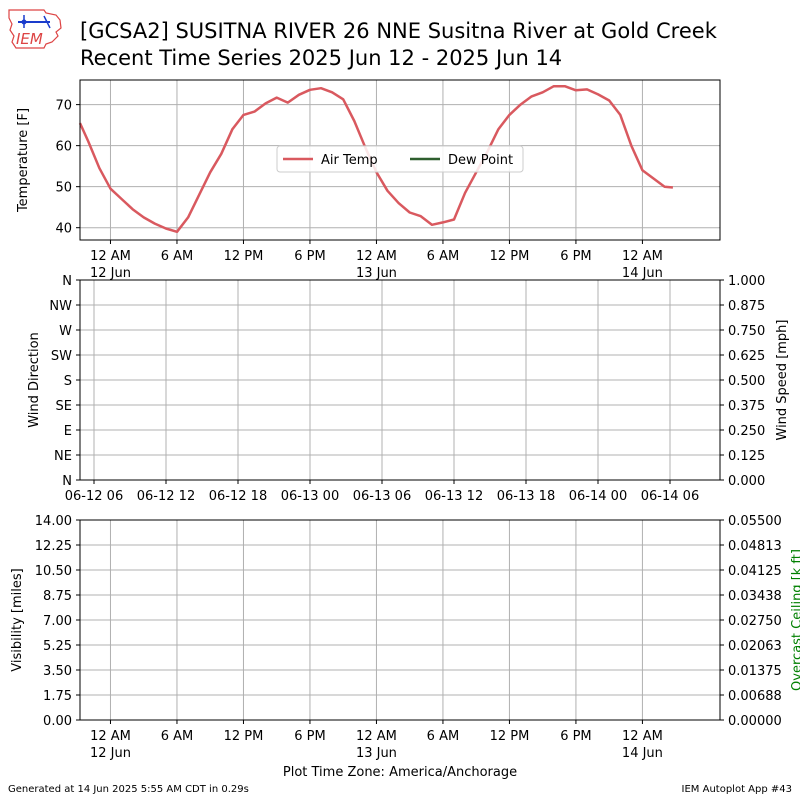  Describe the element at coordinates (68, 381) in the screenshot. I see `wind-direction-tick-label: S` at that location.